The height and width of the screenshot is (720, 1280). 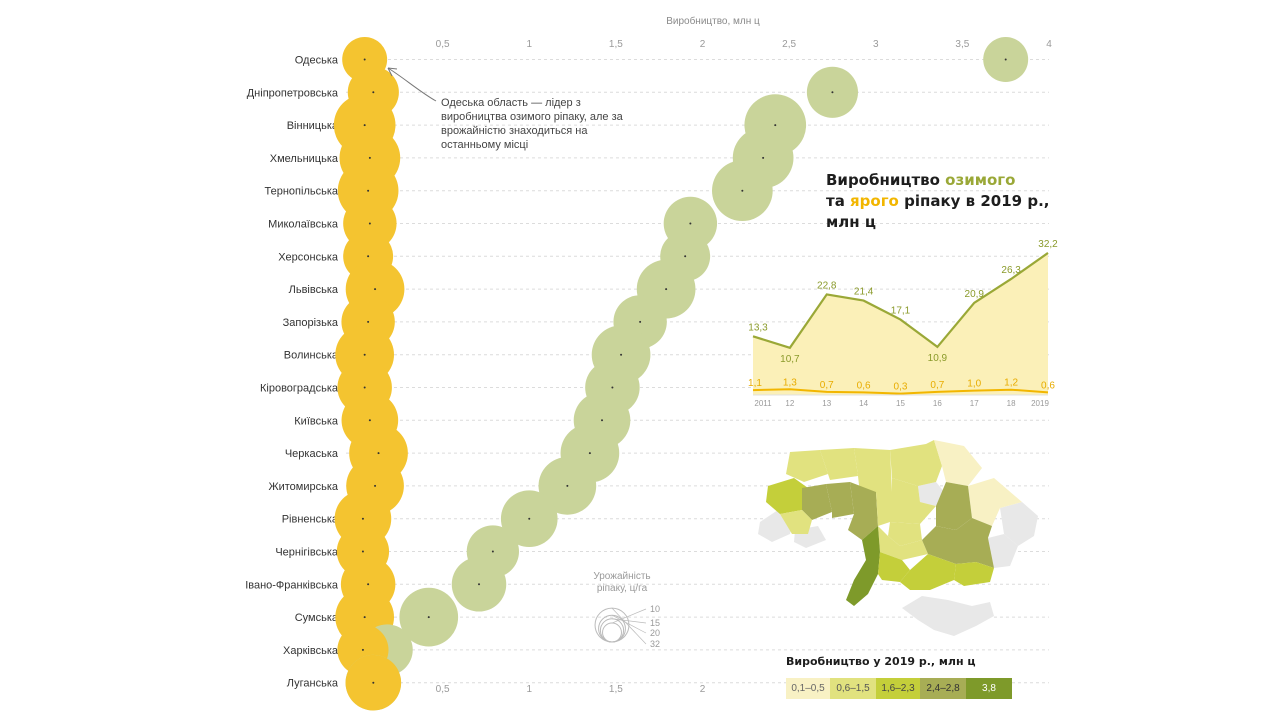 I want to click on region-label: Волинська, so click(x=311, y=356).